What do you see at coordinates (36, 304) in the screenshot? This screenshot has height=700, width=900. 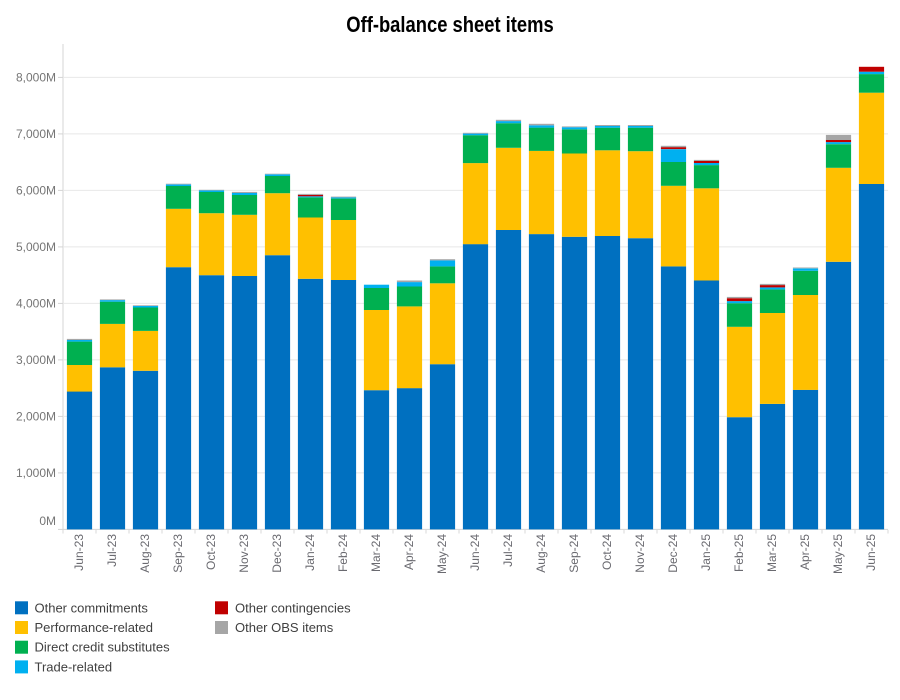 I see `svg-text: 4,000M` at bounding box center [36, 304].